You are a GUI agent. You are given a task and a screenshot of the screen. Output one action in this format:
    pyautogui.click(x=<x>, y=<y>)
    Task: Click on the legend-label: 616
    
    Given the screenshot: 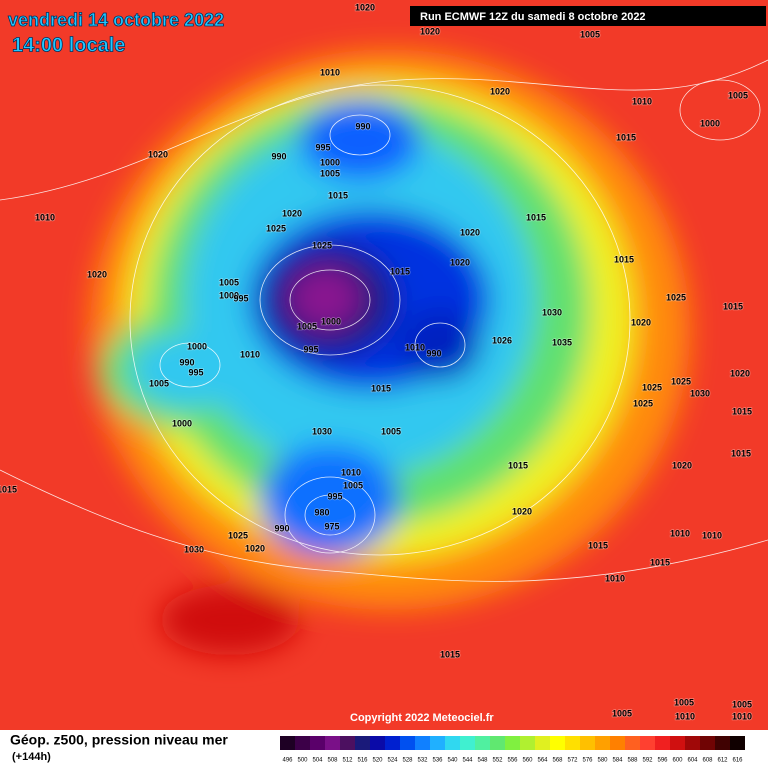 What is the action you would take?
    pyautogui.click(x=737, y=761)
    